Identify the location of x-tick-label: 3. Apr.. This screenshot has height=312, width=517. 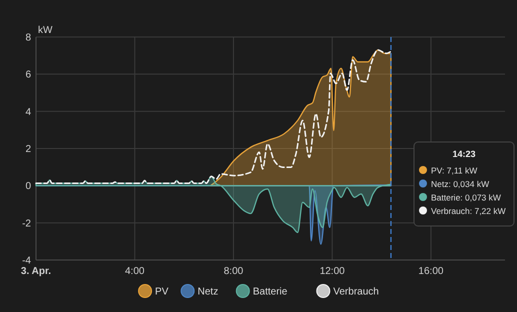
(36, 271).